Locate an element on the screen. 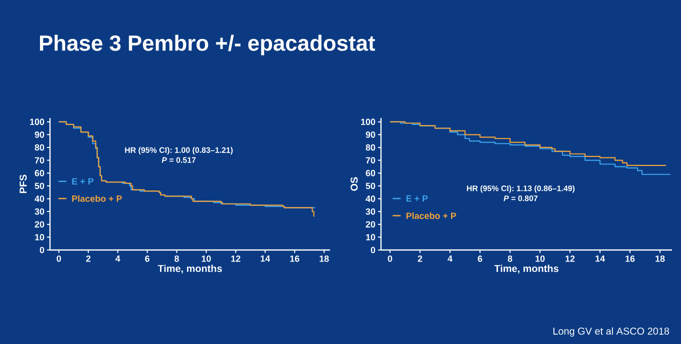 The width and height of the screenshot is (681, 344). text: Long GV et al ASCO 2018 is located at coordinates (611, 332).